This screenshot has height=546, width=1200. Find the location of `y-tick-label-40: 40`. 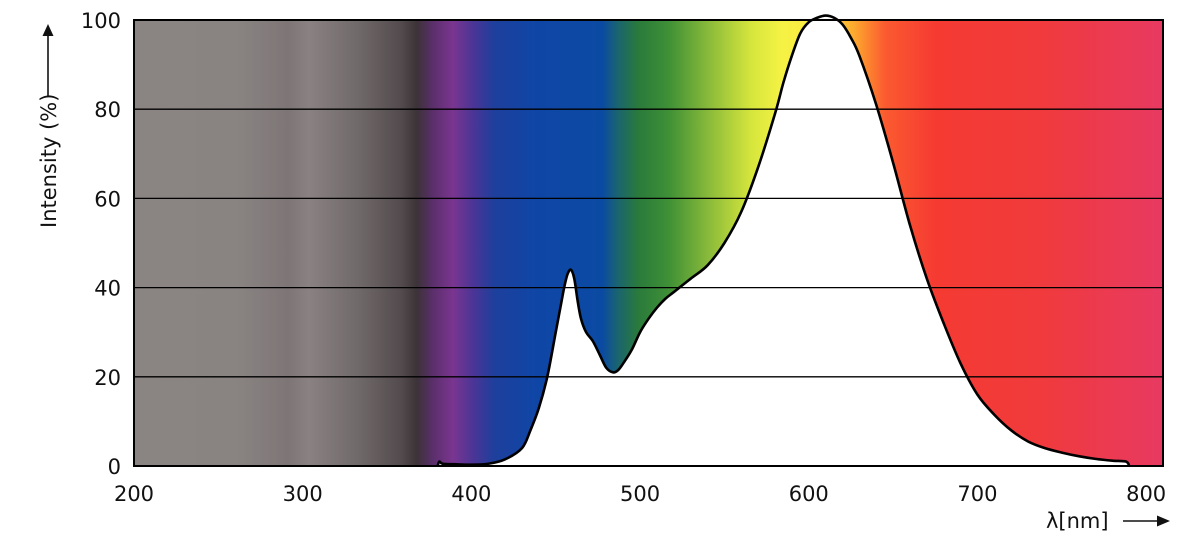

y-tick-label-40: 40 is located at coordinates (107, 289).